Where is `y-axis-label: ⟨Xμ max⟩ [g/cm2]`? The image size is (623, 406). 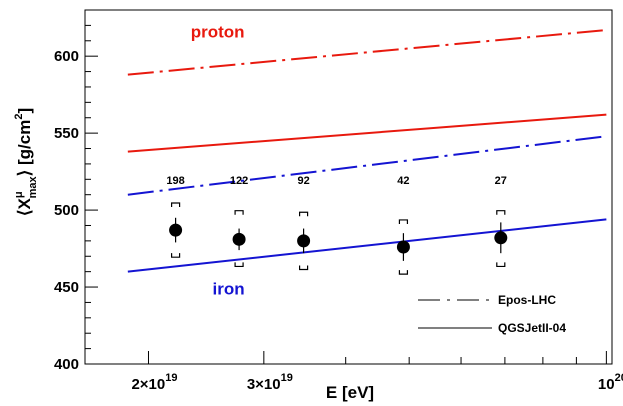 y-axis-label: ⟨Xμ max⟩ [g/cm2] is located at coordinates (26, 162).